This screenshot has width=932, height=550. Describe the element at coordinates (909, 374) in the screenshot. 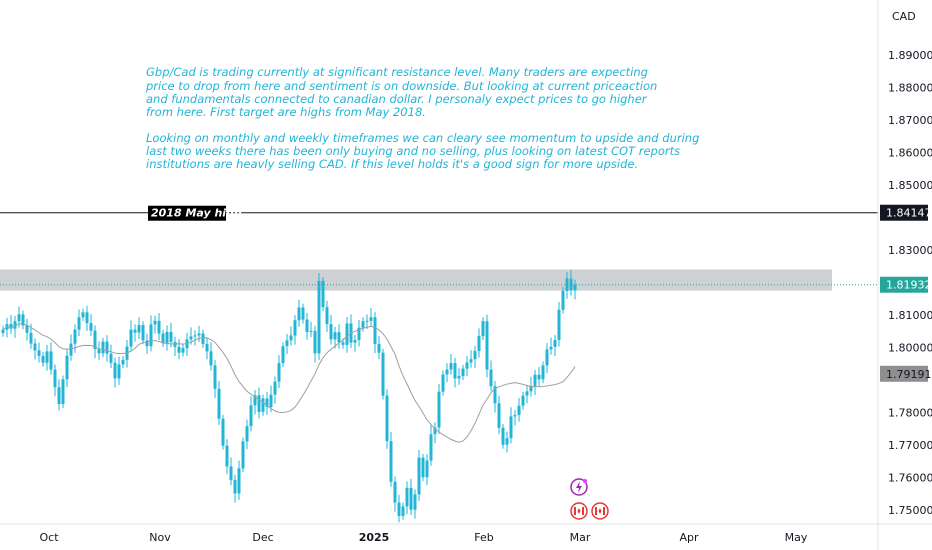

I see `ma-price-label: 1.79191` at that location.